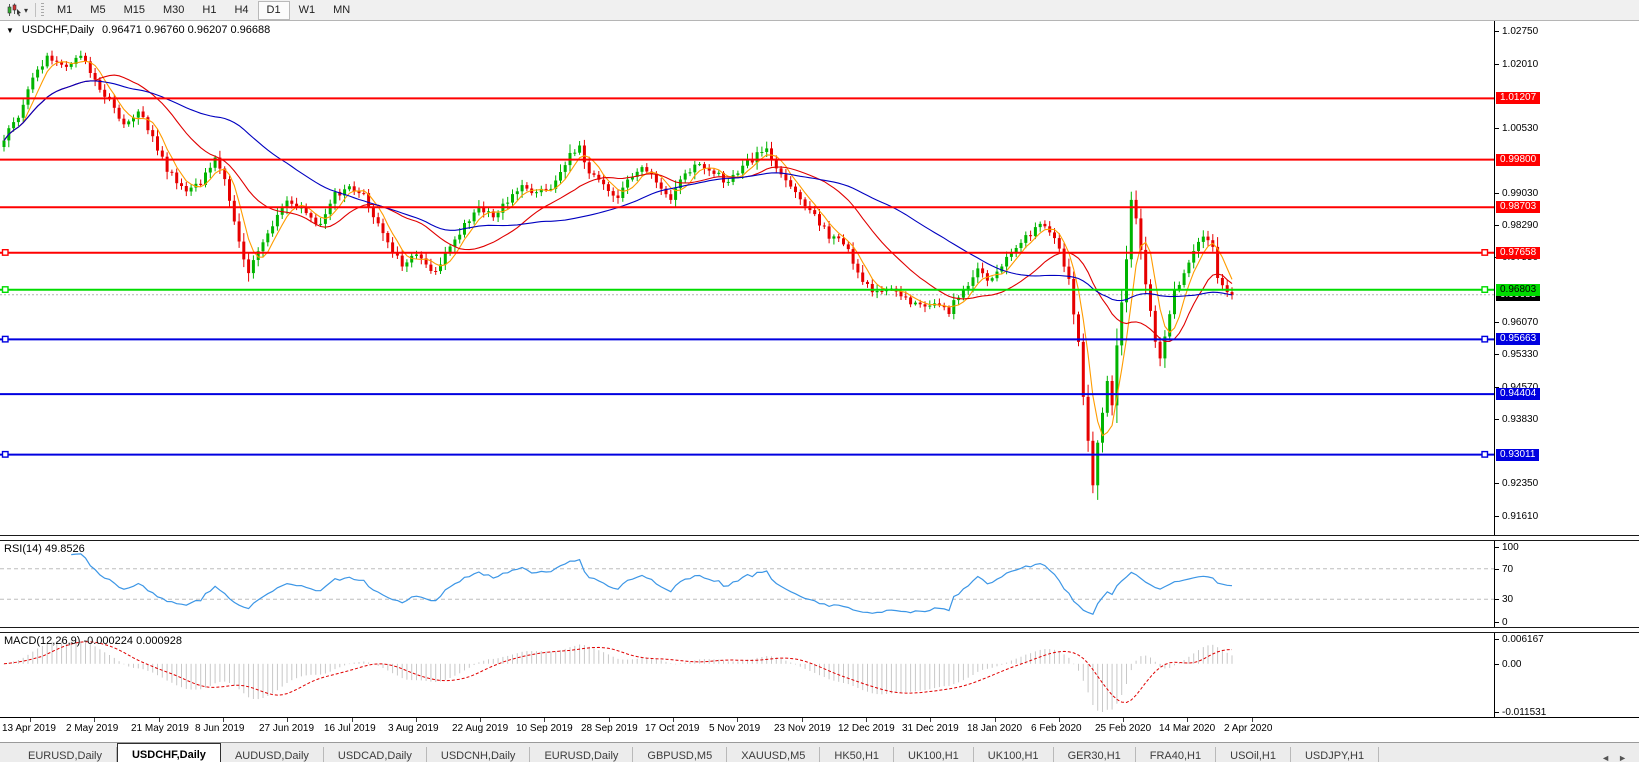 The height and width of the screenshot is (762, 1639). What do you see at coordinates (774, 754) in the screenshot?
I see `chart-tab-xauusd-m5: XAUUSD,M5` at bounding box center [774, 754].